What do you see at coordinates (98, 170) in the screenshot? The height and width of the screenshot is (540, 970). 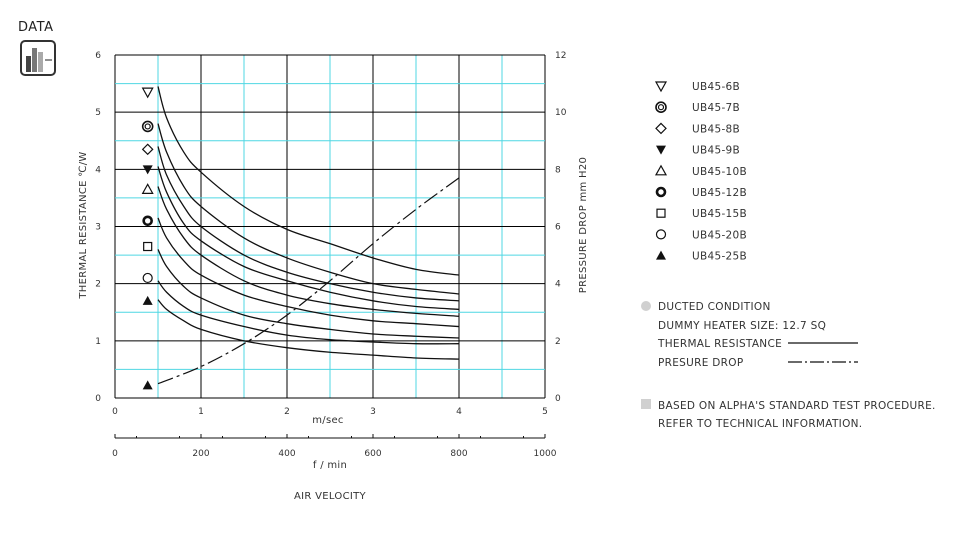 I see `y-left-tick-label: 4` at bounding box center [98, 170].